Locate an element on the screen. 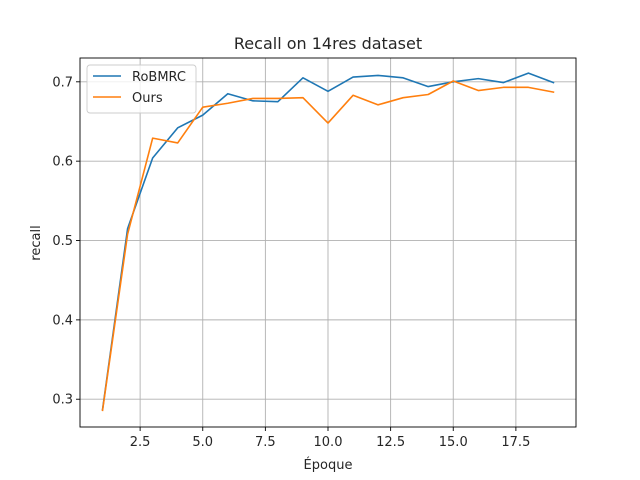  x-tick-label: 15.0 is located at coordinates (453, 442).